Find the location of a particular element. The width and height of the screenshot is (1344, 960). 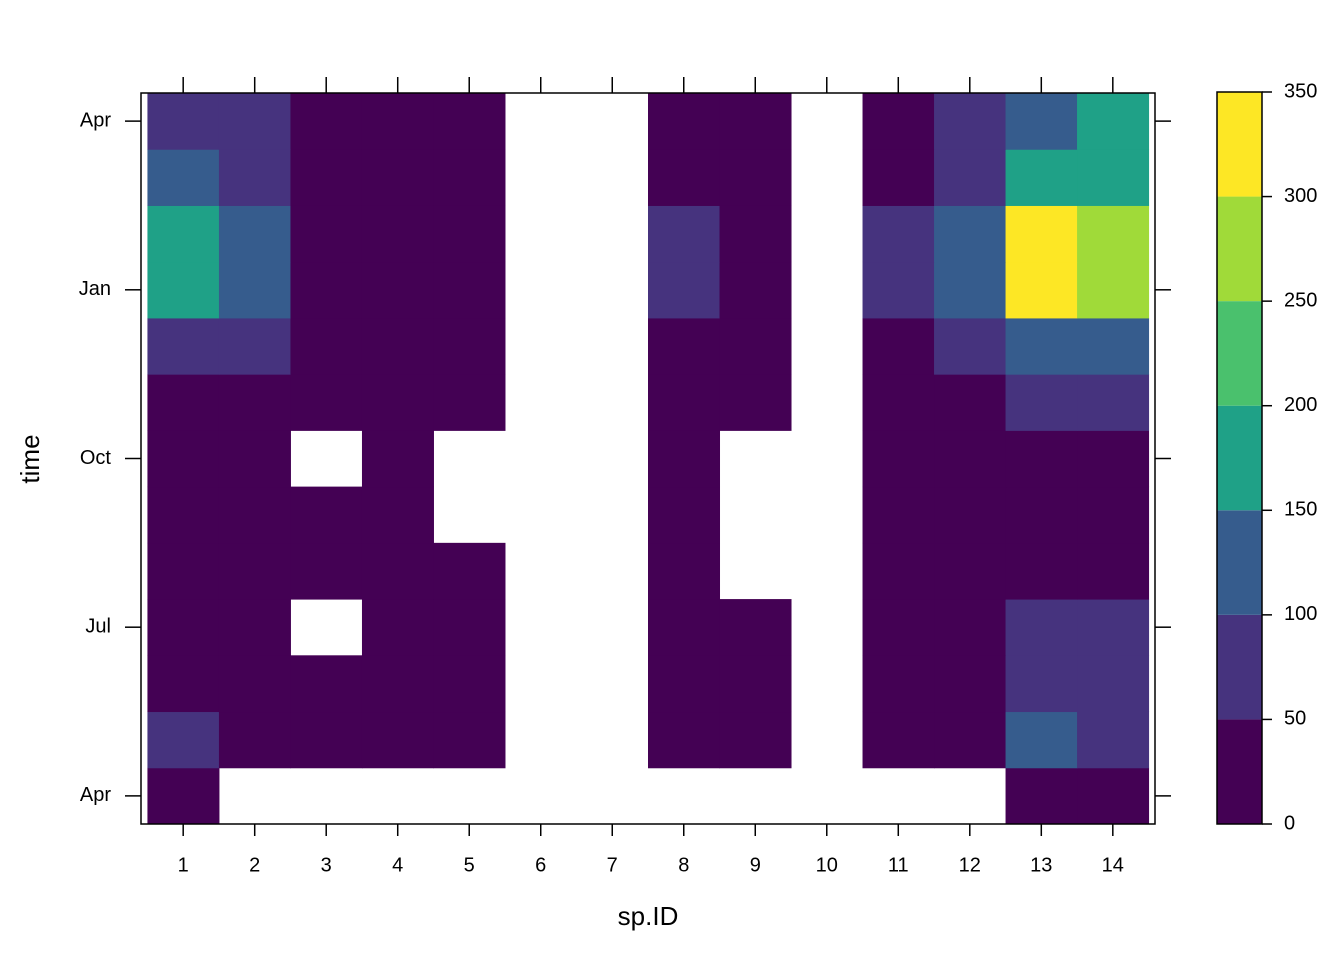

y-tick-label: Jan is located at coordinates (95, 289).